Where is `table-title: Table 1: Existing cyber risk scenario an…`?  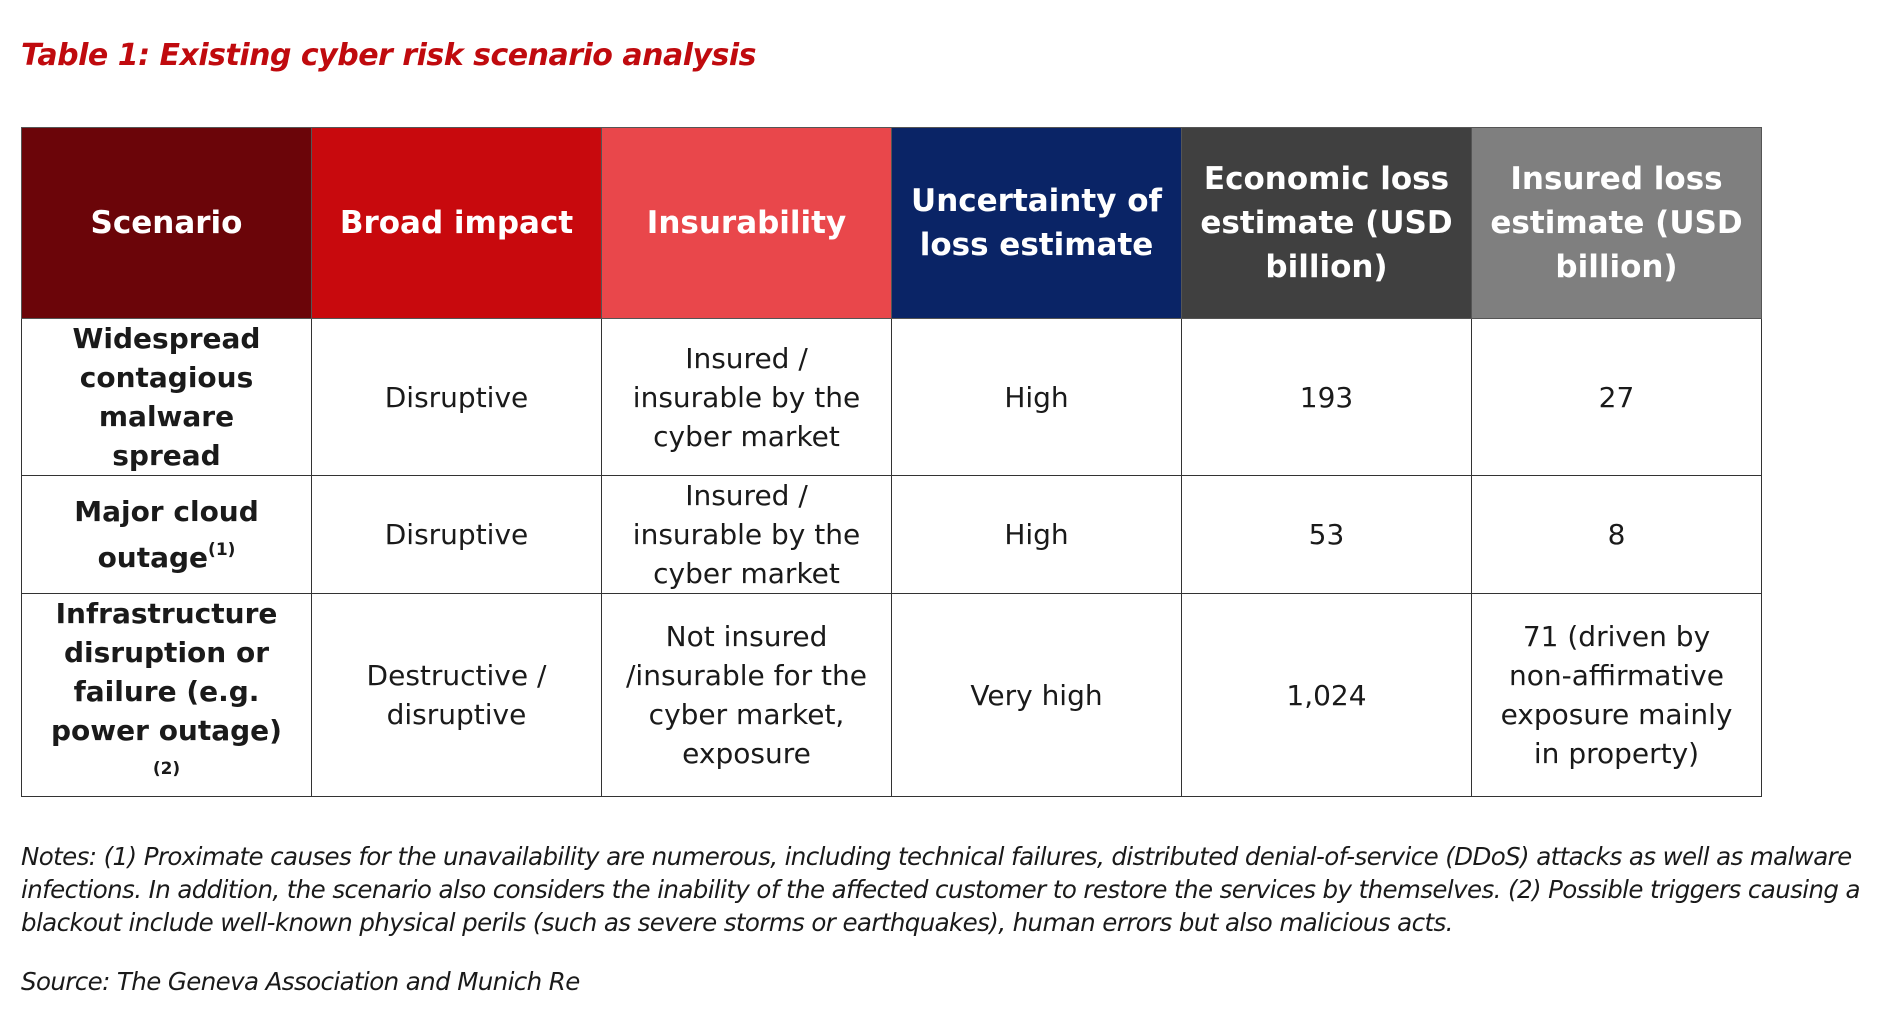
table-title: Table 1: Existing cyber risk scenario an… is located at coordinates (389, 55).